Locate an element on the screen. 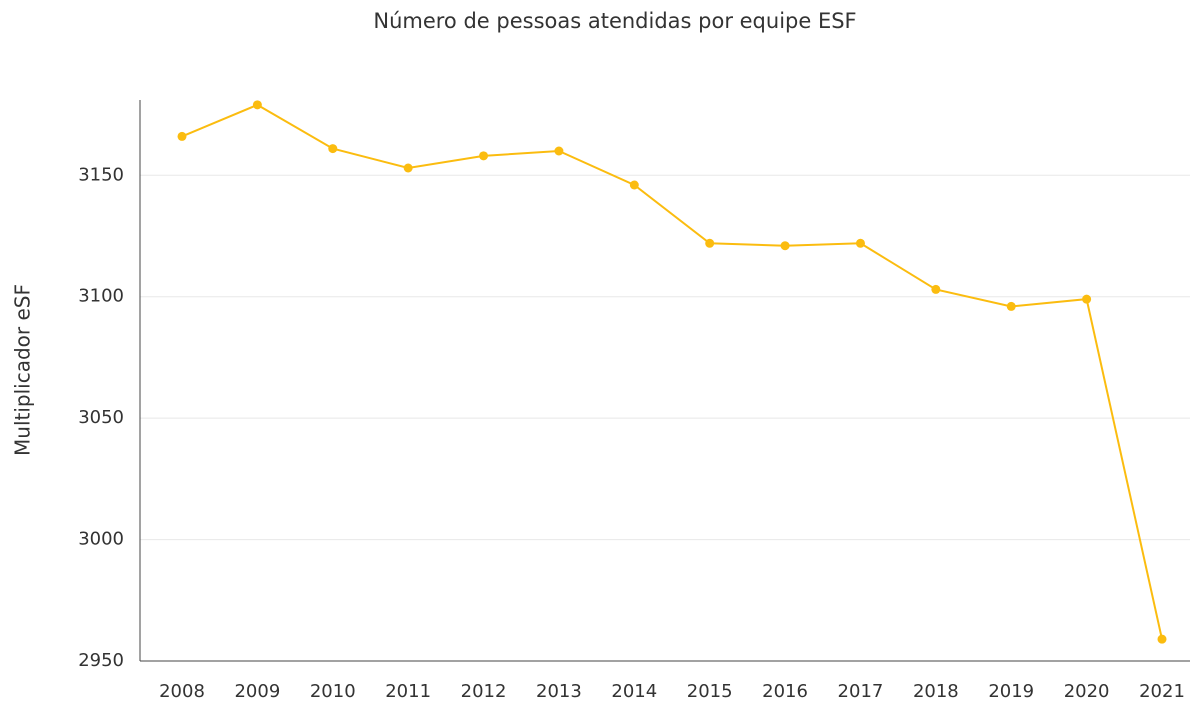 The width and height of the screenshot is (1194, 706). x-tick-label: 2018 is located at coordinates (936, 691).